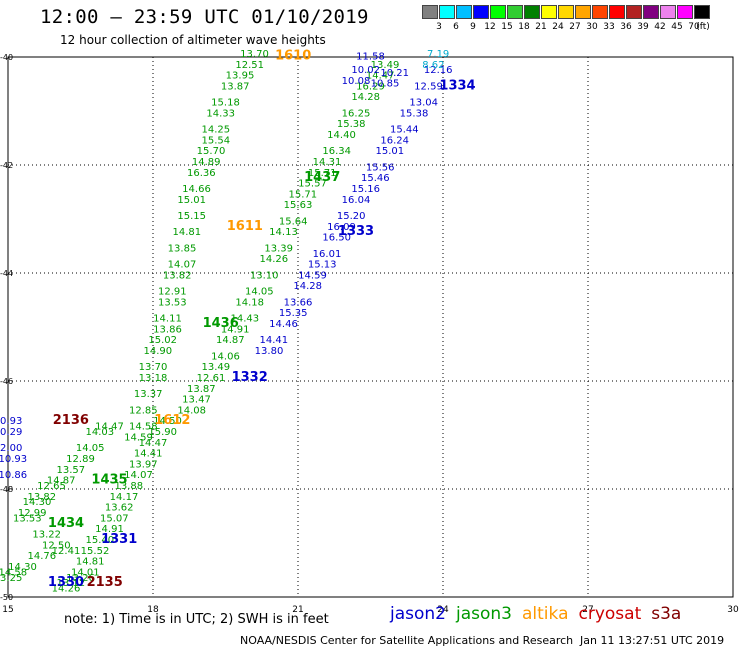 Image resolution: width=740 pixels, height=650 pixels. Describe the element at coordinates (6, 381) in the screenshot. I see `y-tick-label: -46` at that location.